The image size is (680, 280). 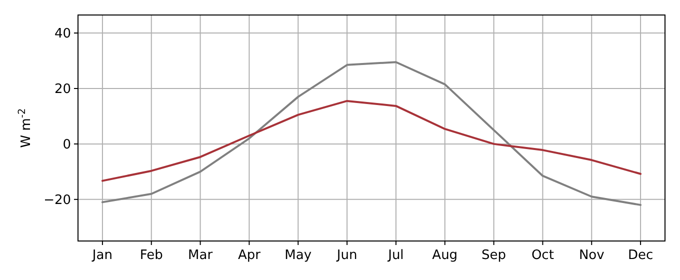 I want to click on x-tick-label: Jul, so click(x=395, y=255).